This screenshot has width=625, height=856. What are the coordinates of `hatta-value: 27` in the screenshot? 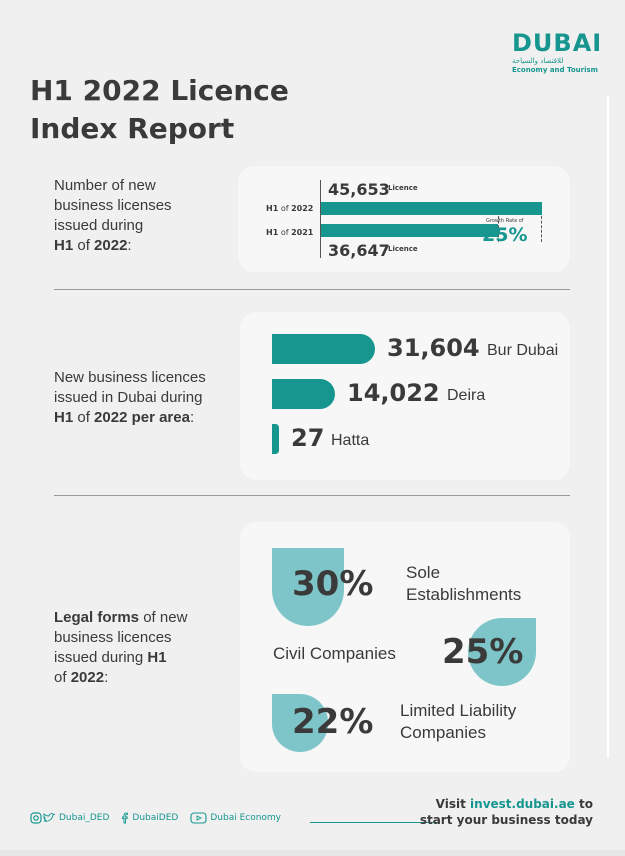 It's located at (308, 438).